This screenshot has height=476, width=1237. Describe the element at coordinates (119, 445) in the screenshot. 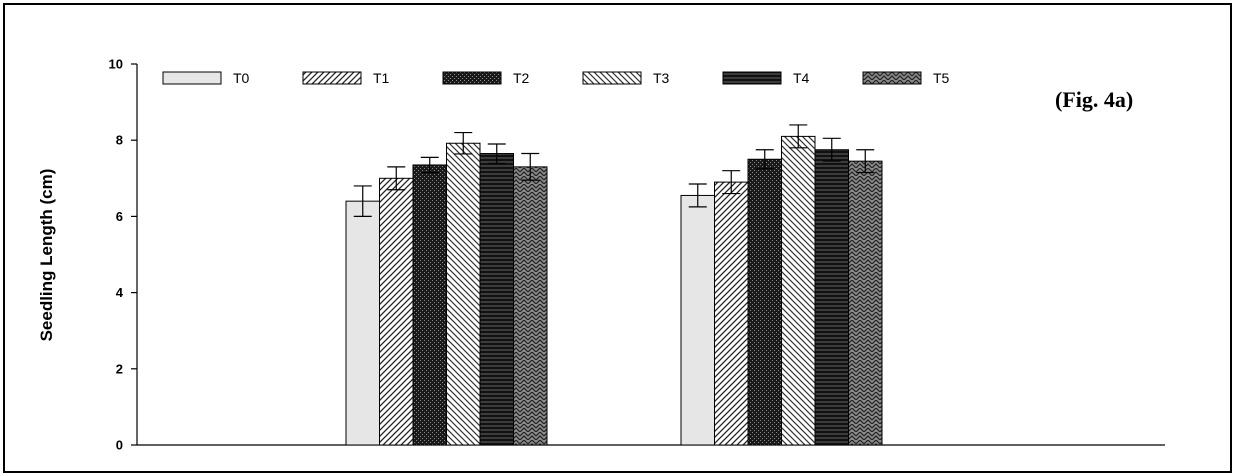

I see `y-tick-label: 0` at that location.